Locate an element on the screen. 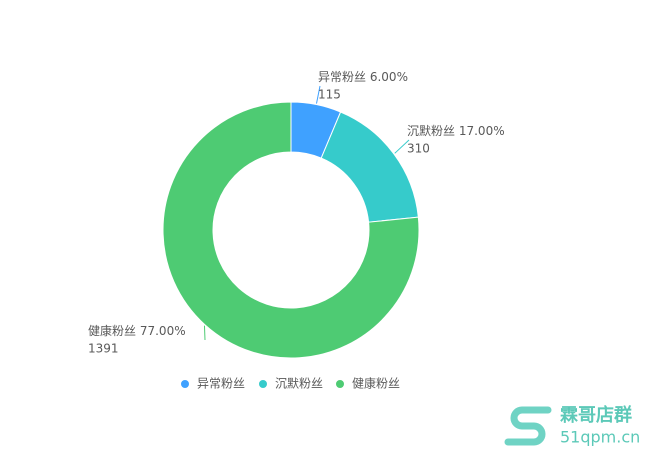 The width and height of the screenshot is (656, 453). slice-label: 沉默粉丝 17.00% is located at coordinates (456, 130).